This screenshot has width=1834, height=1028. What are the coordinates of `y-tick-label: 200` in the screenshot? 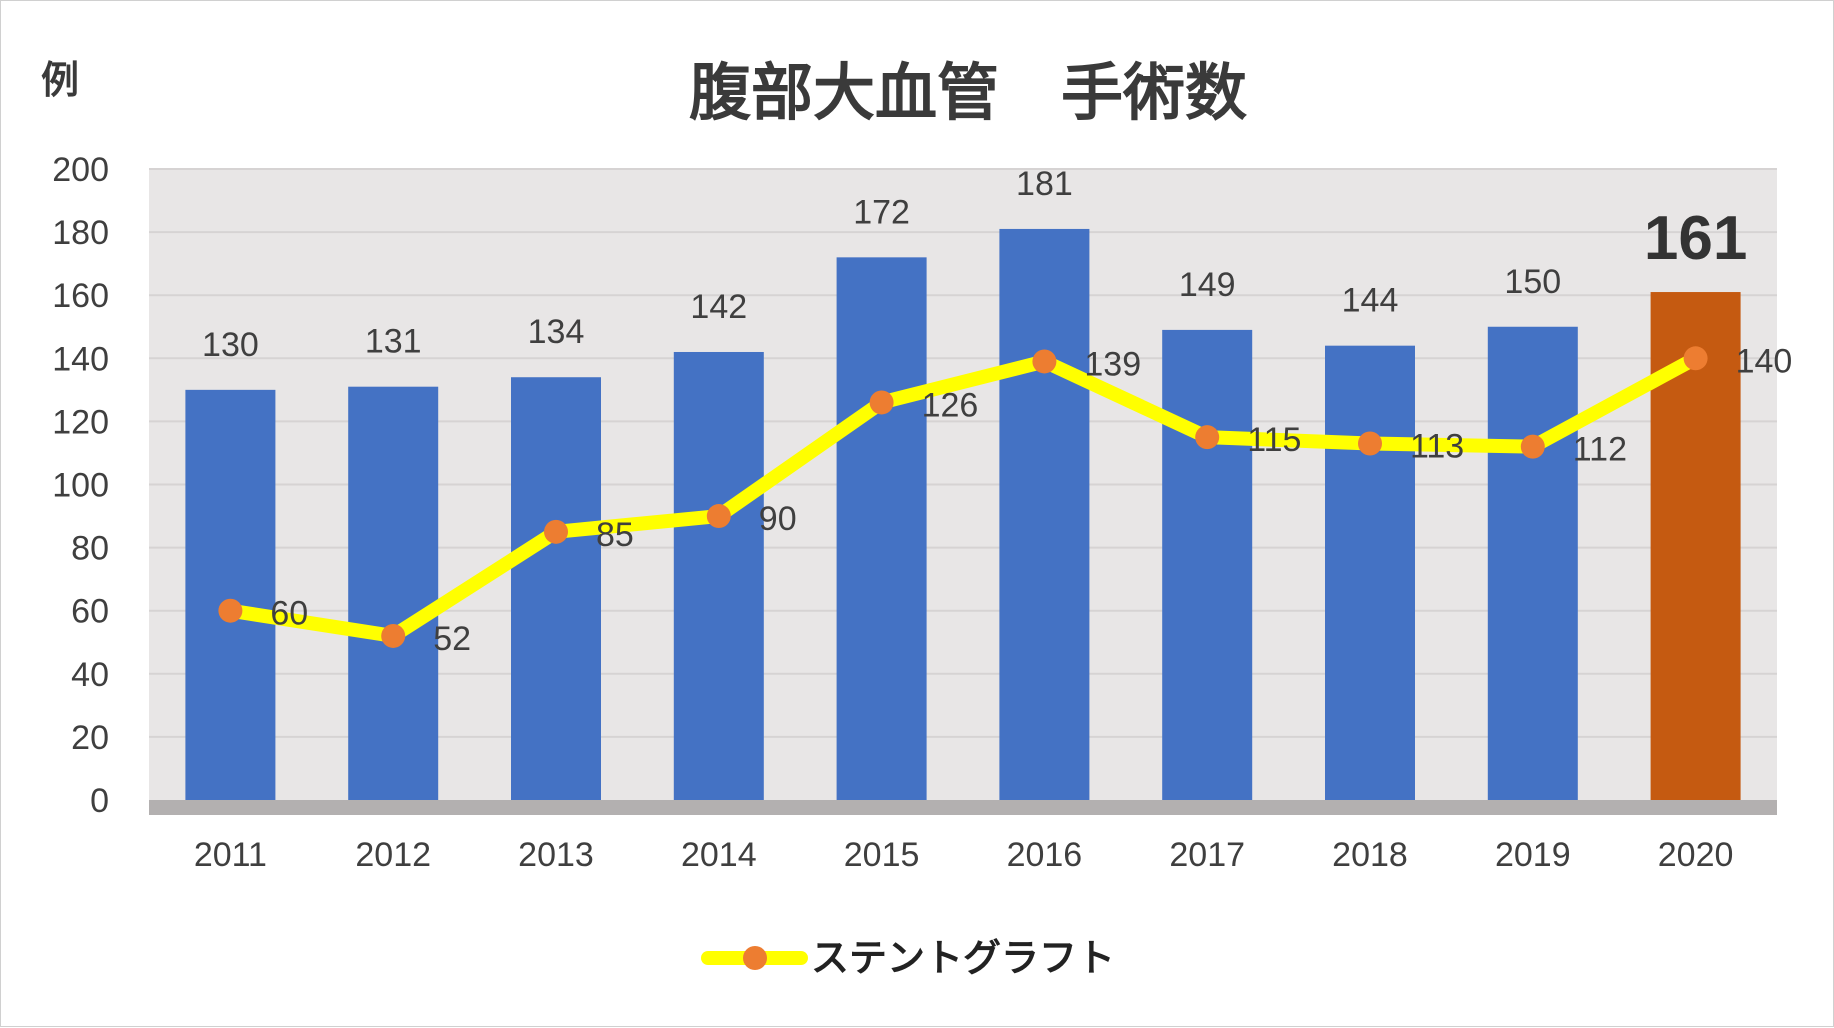 It's located at (80, 170).